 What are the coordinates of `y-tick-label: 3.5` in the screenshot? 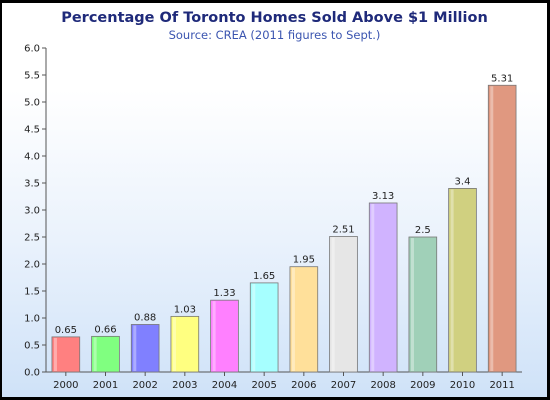 It's located at (32, 184).